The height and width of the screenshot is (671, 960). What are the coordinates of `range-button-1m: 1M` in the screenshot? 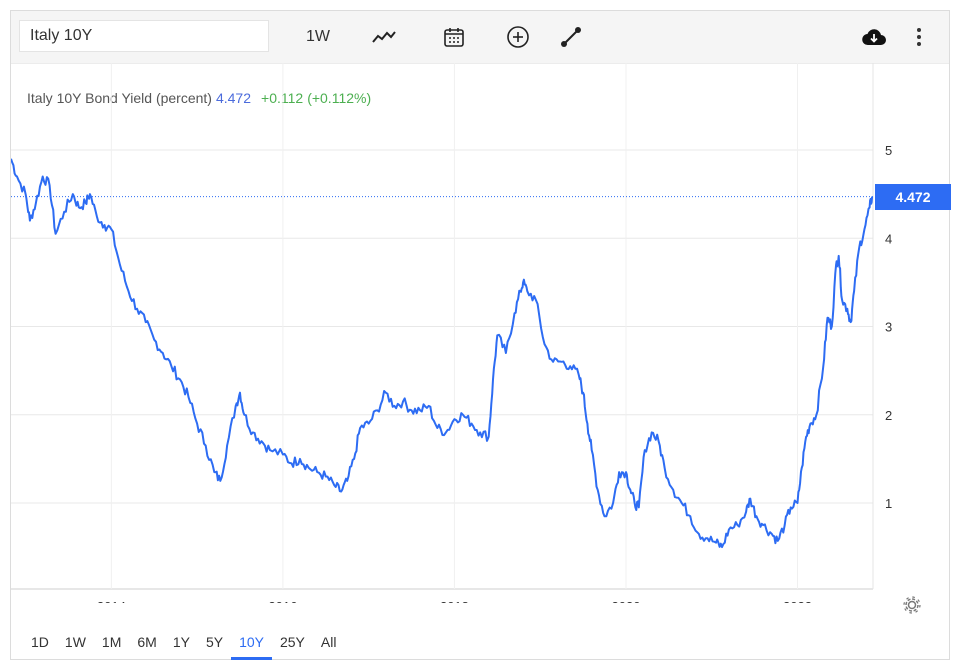 It's located at (111, 642).